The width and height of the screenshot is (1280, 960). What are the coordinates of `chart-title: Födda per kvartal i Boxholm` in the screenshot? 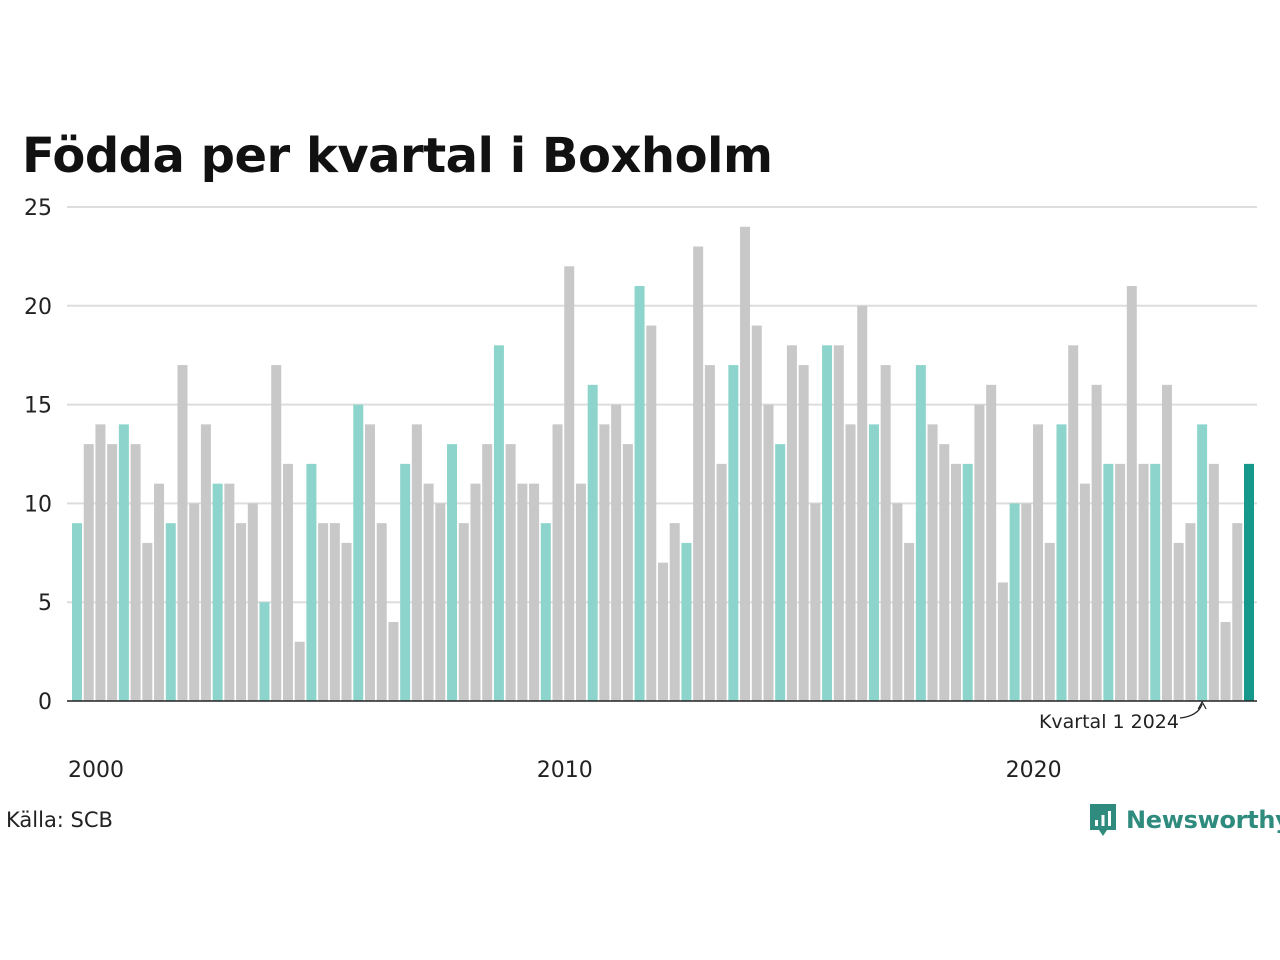 It's located at (397, 156).